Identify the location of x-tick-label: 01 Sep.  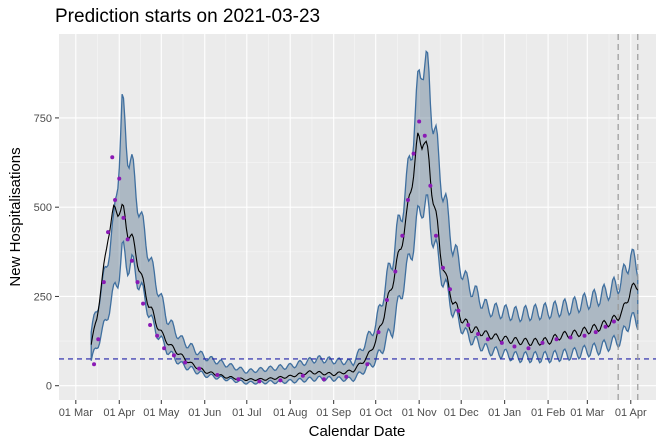
(333, 413).